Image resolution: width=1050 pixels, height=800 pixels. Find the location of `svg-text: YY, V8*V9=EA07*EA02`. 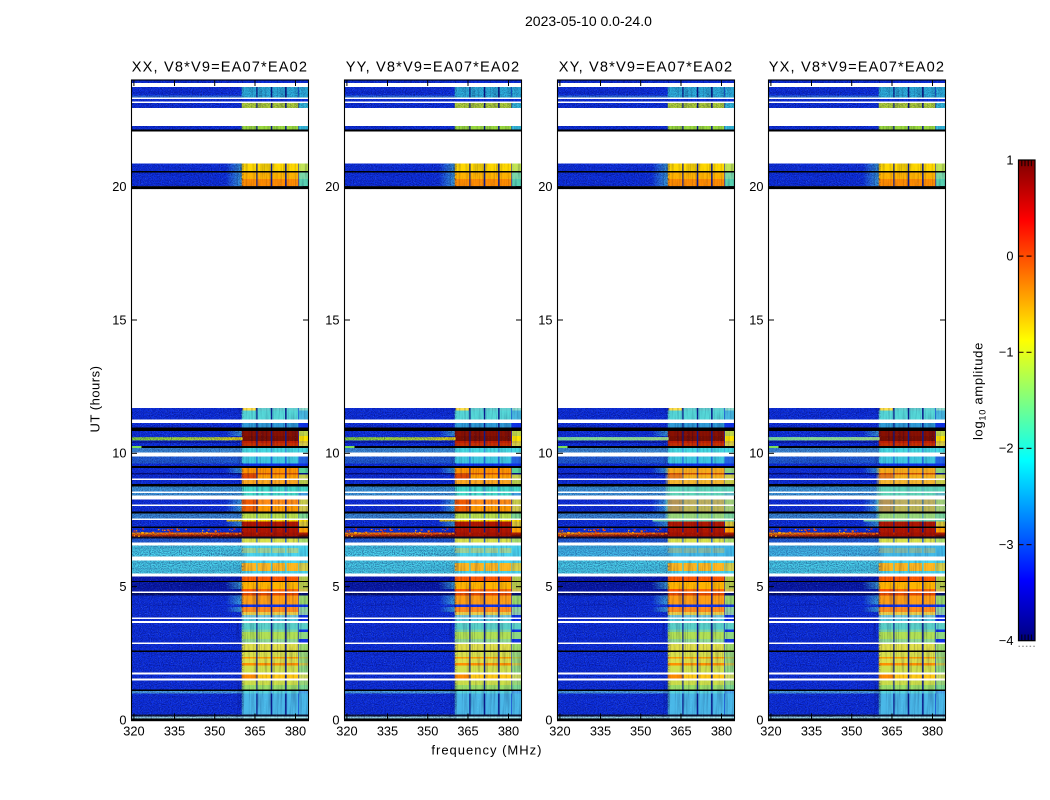

svg-text: YY, V8*V9=EA07*EA02 is located at coordinates (433, 68).